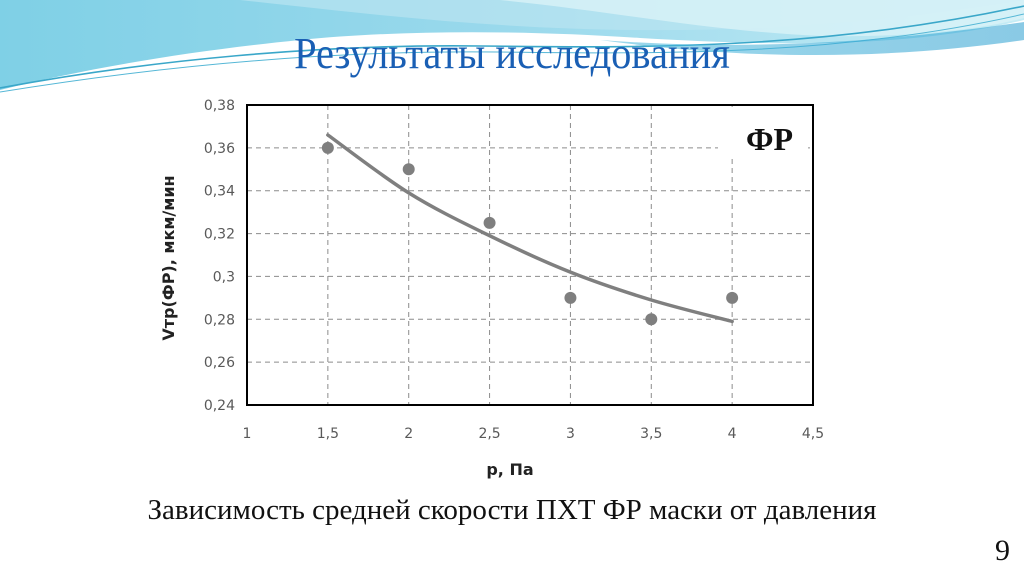  What do you see at coordinates (570, 434) in the screenshot?
I see `x-tick-label: 3` at bounding box center [570, 434].